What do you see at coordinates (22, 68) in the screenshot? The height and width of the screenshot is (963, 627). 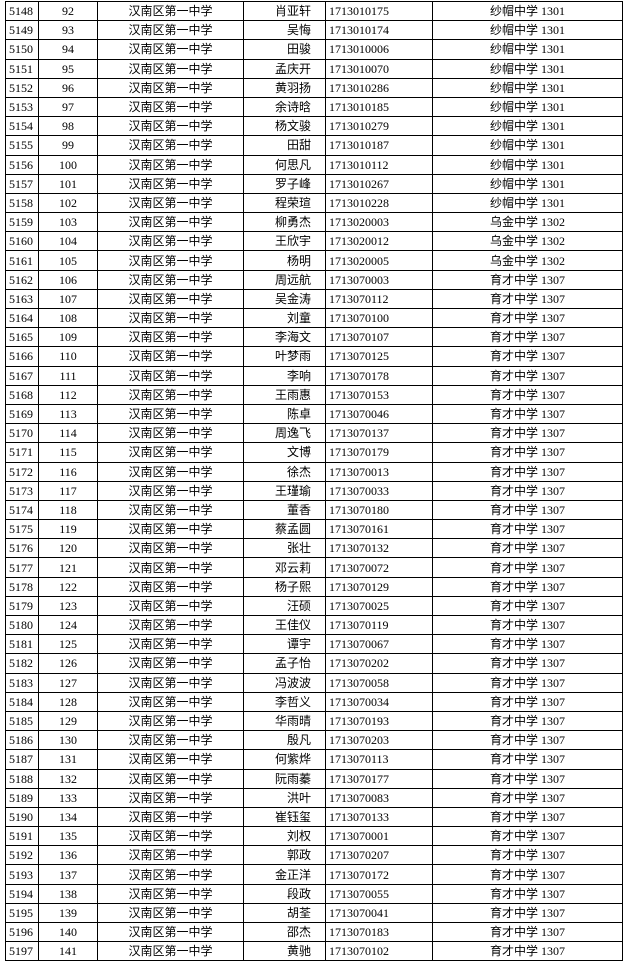 I see `row-index: 5151` at bounding box center [22, 68].